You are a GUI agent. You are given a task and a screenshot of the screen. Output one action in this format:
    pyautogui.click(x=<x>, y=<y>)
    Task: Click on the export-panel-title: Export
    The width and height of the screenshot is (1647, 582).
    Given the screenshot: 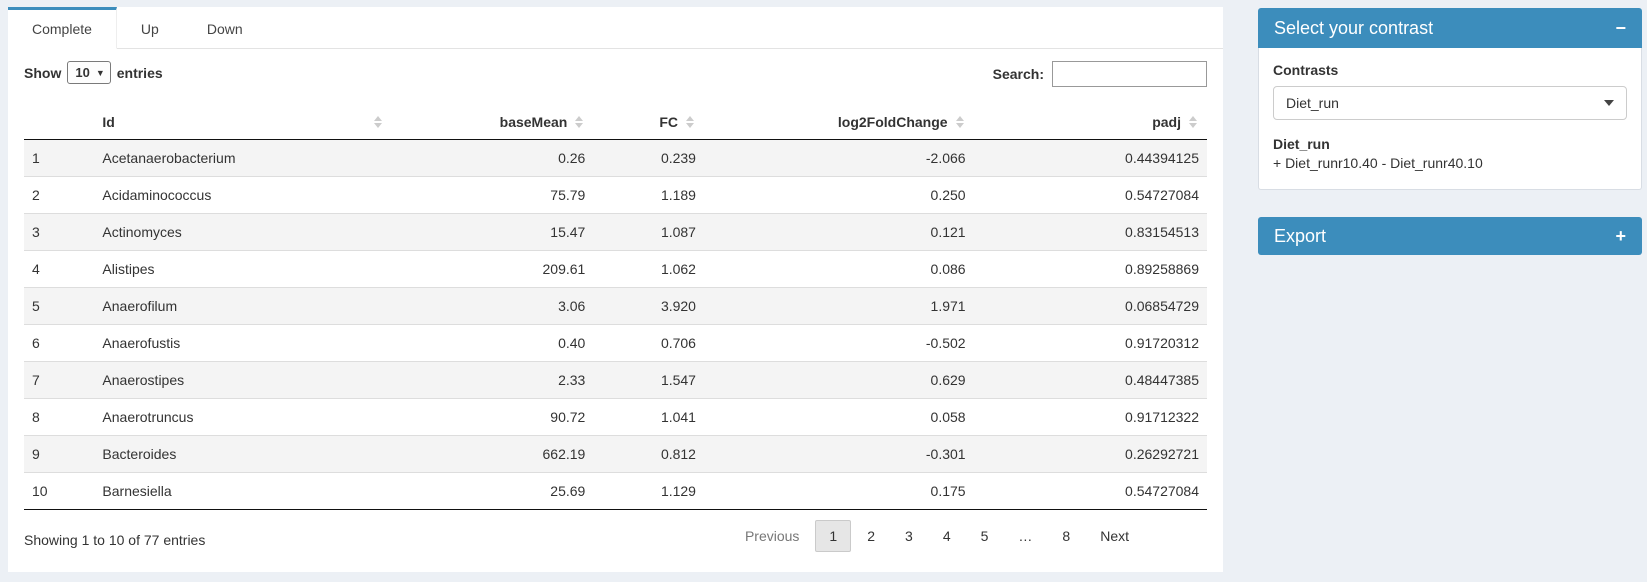 What is the action you would take?
    pyautogui.click(x=1300, y=235)
    